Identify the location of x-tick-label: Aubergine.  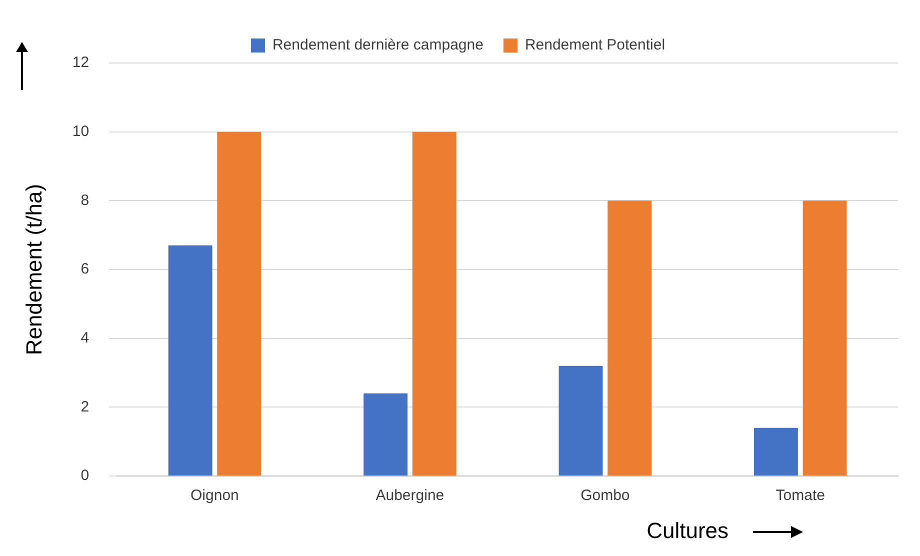
(410, 495).